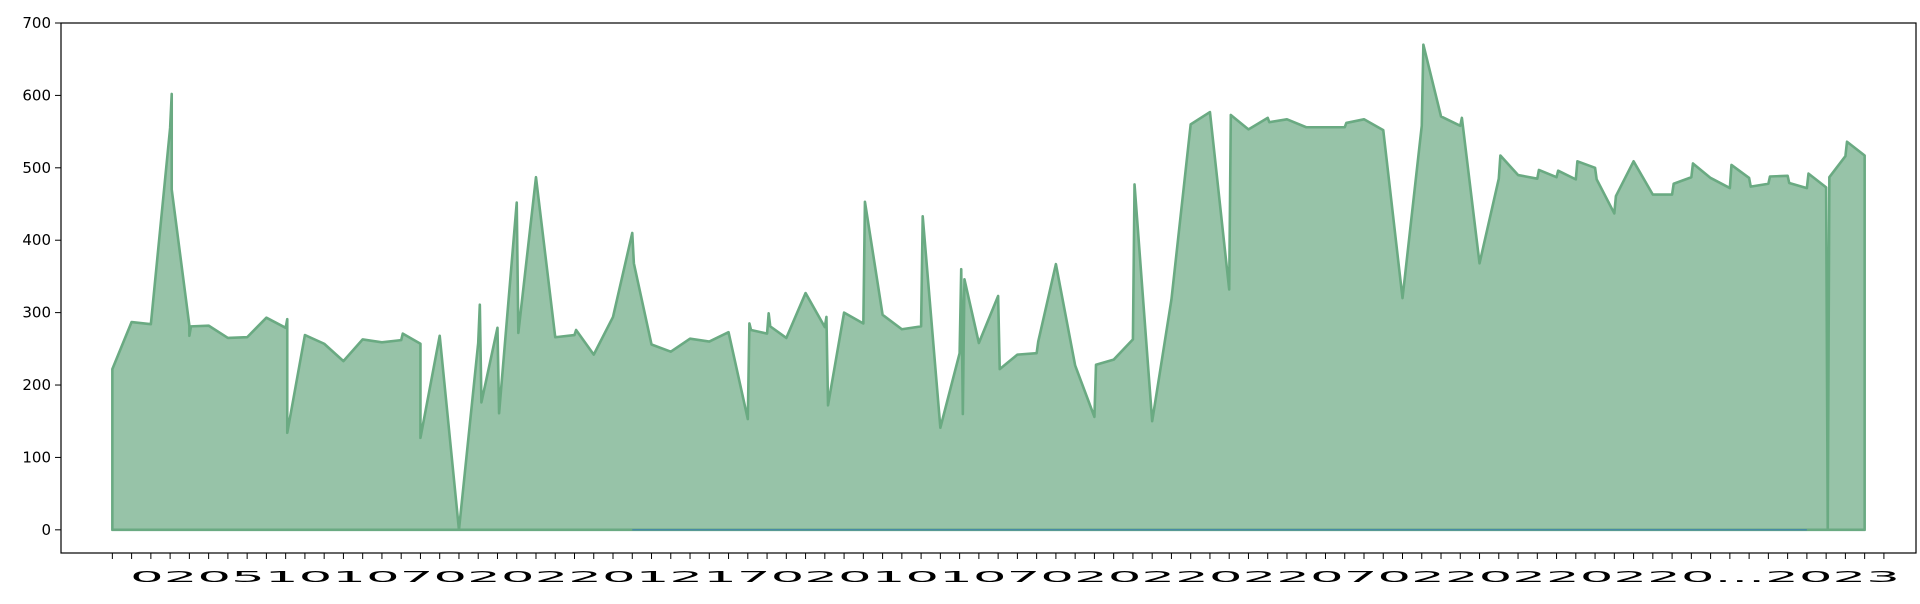 This screenshot has height=604, width=1920. What do you see at coordinates (41, 276) in the screenshot?
I see `y-axis: 0 100 200 300 400 500 600 700` at bounding box center [41, 276].